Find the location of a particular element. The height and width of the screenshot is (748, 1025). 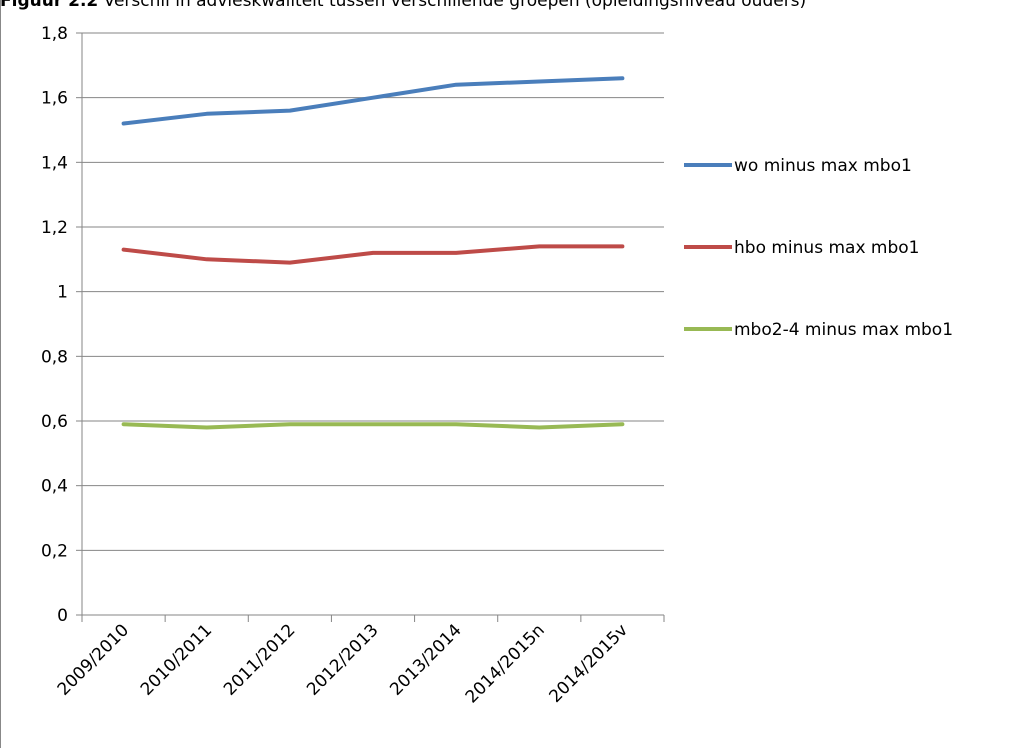

y-tick-label: 0,4 is located at coordinates (54, 487).